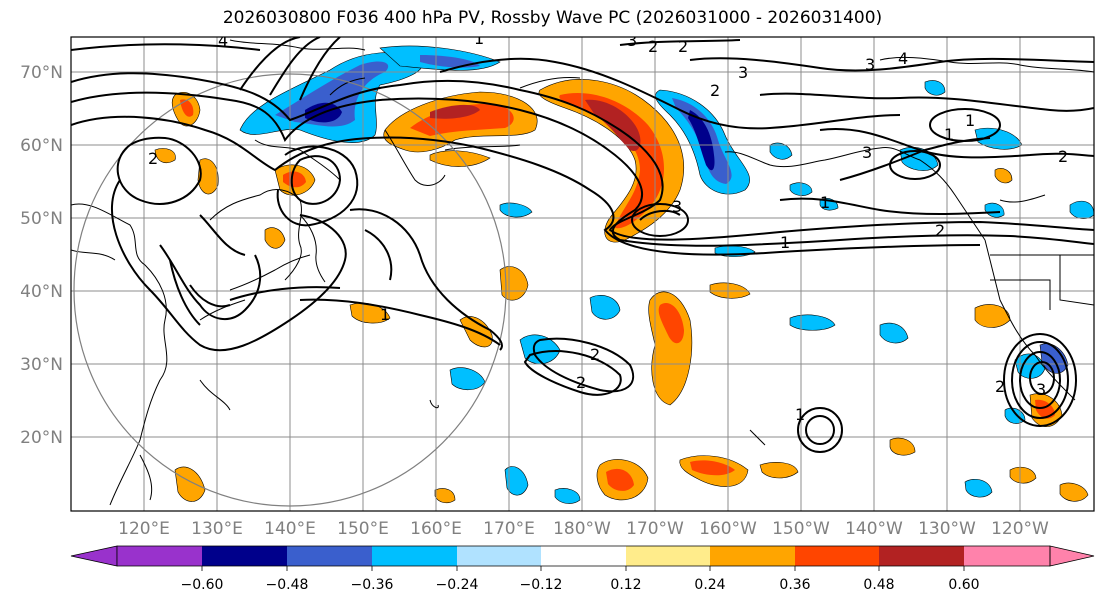 The width and height of the screenshot is (1105, 604). What do you see at coordinates (363, 529) in the screenshot?
I see `lon-label: 150°E` at bounding box center [363, 529].